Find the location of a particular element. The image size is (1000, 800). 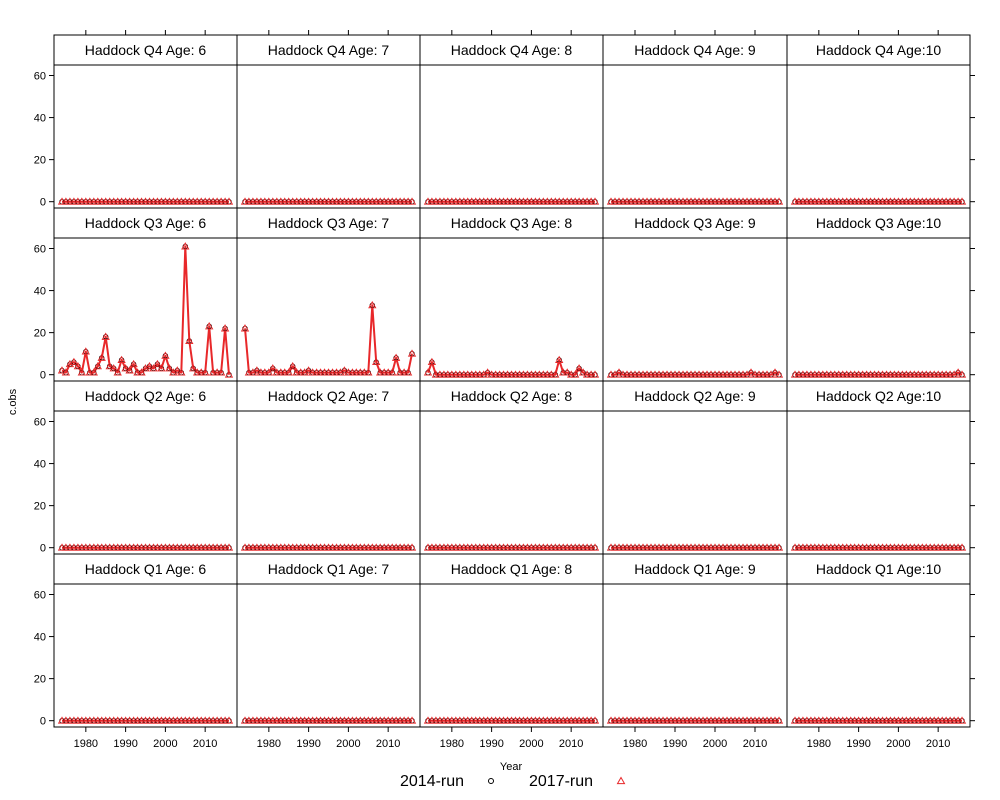

panel-title: Haddock Q2 Age: 7 is located at coordinates (329, 396).